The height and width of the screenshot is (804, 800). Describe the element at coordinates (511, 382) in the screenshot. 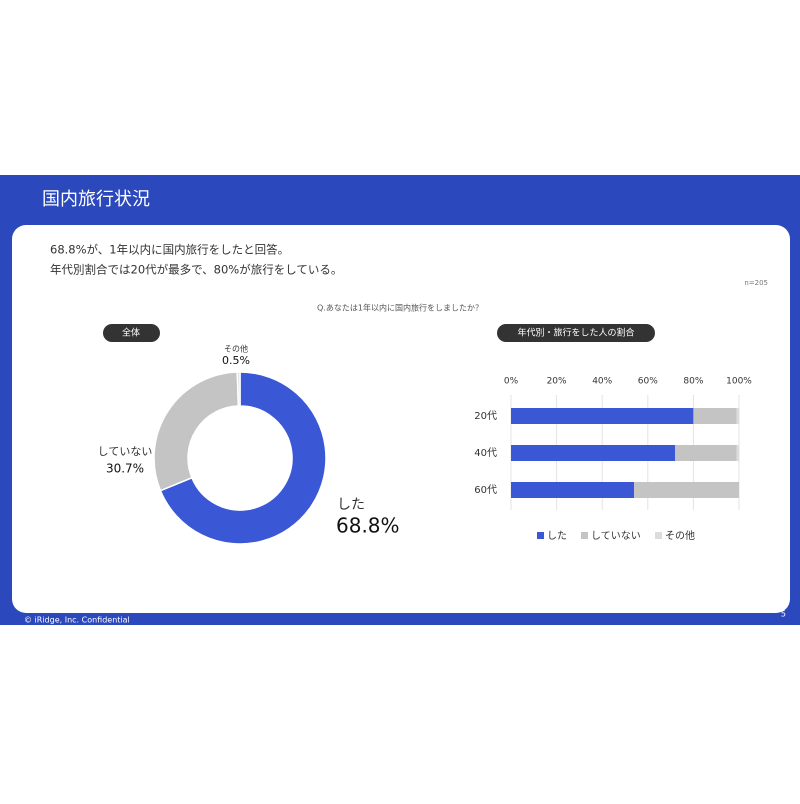

I see `x-tick-label: 0%` at that location.